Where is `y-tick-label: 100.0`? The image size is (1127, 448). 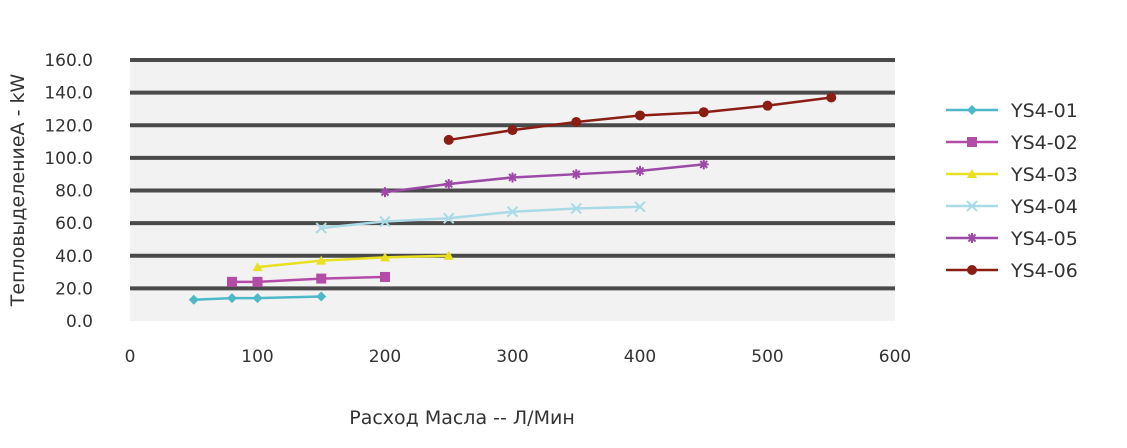 y-tick-label: 100.0 is located at coordinates (68, 159).